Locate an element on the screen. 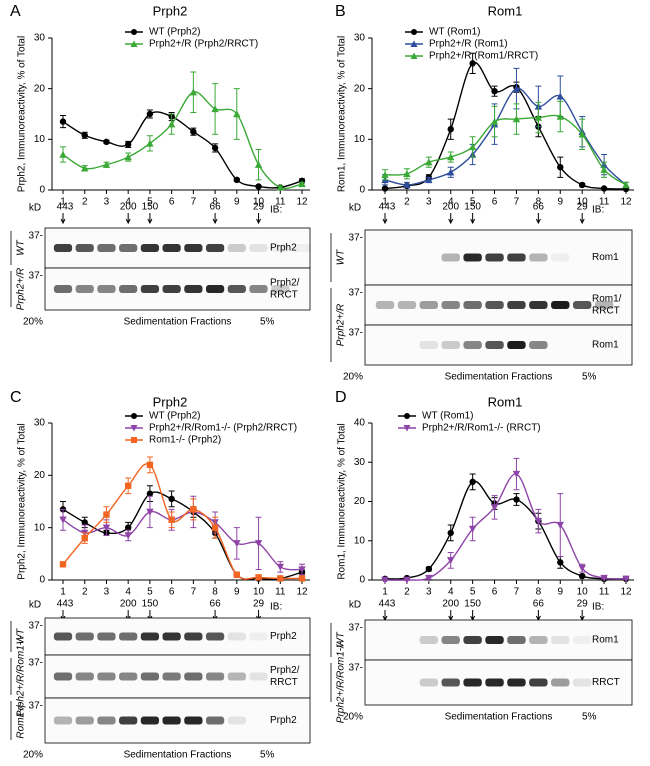 The height and width of the screenshot is (766, 650). y-tick-label: 30 is located at coordinates (360, 38).